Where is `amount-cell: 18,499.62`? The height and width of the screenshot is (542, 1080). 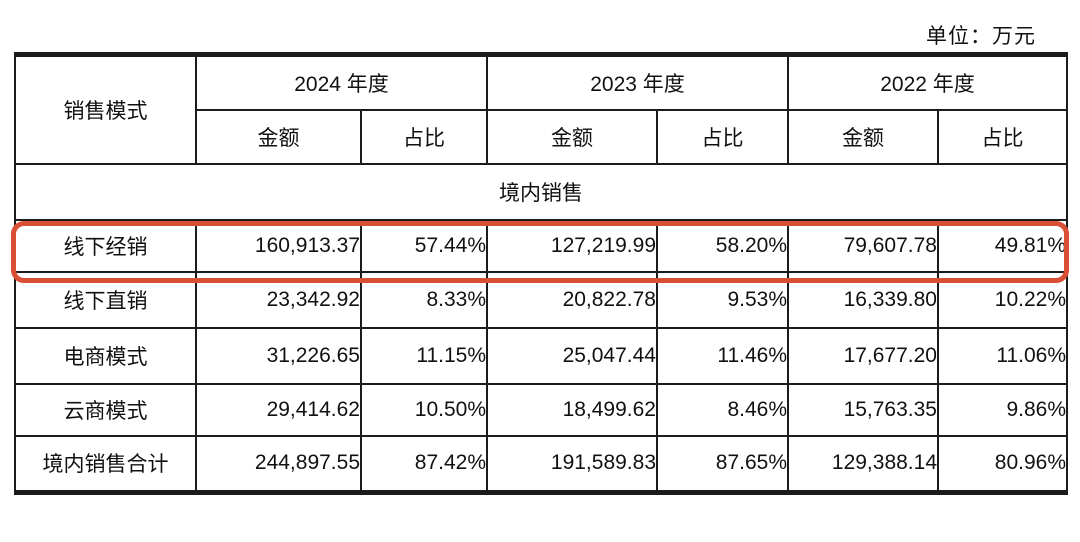
amount-cell: 18,499.62 is located at coordinates (572, 409).